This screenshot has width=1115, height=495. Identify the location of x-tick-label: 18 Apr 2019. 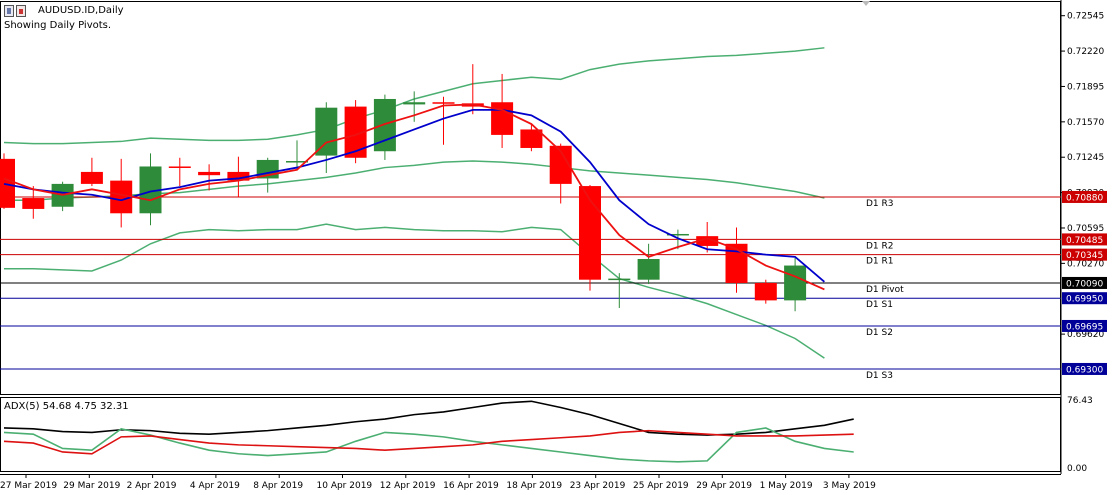
(534, 486).